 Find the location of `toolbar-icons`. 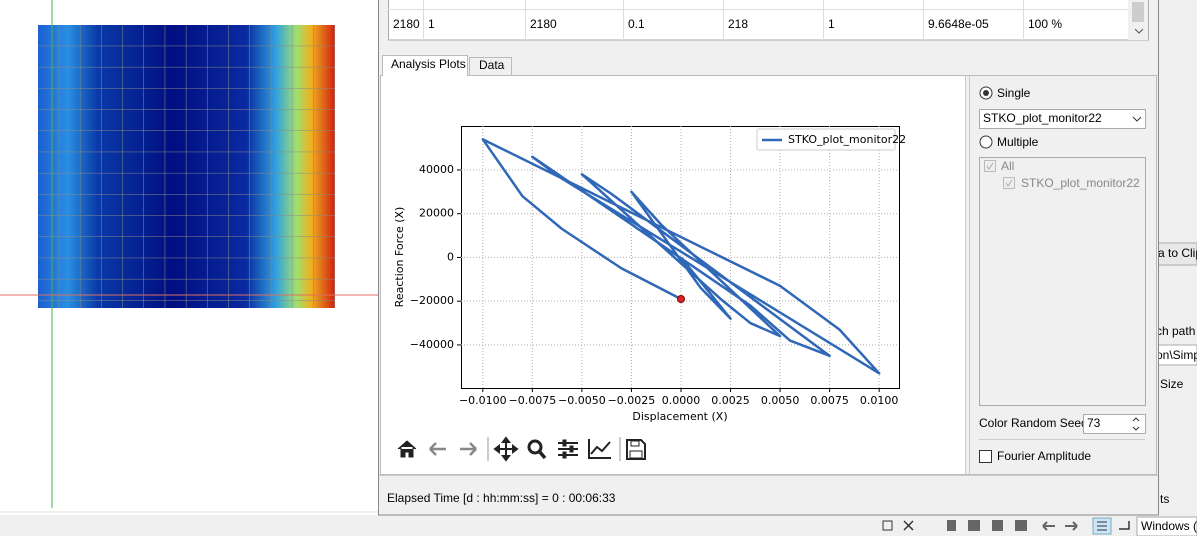

toolbar-icons is located at coordinates (1006, 526).